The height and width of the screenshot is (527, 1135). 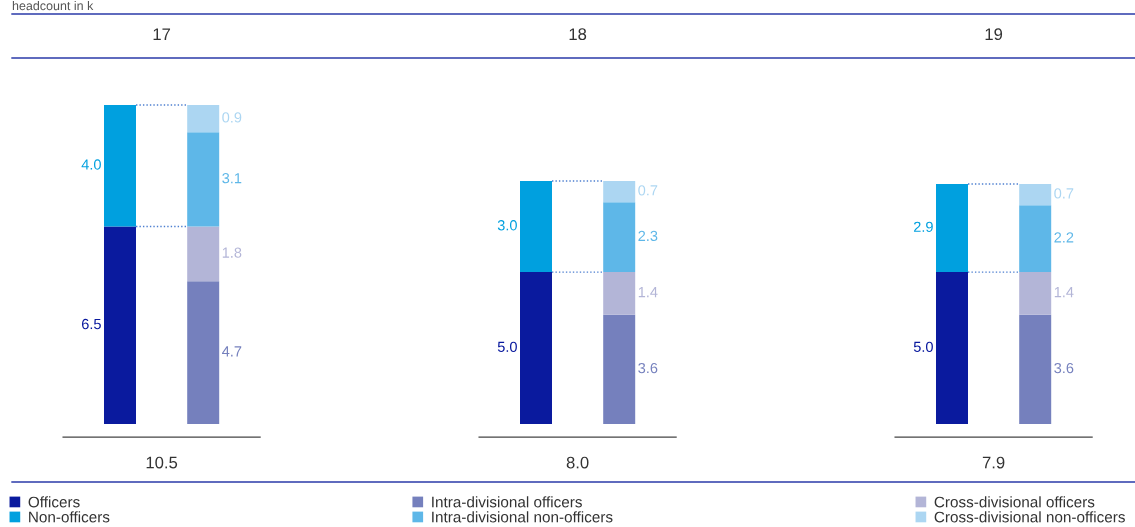 I want to click on x-tick-label: 17, so click(x=162, y=34).